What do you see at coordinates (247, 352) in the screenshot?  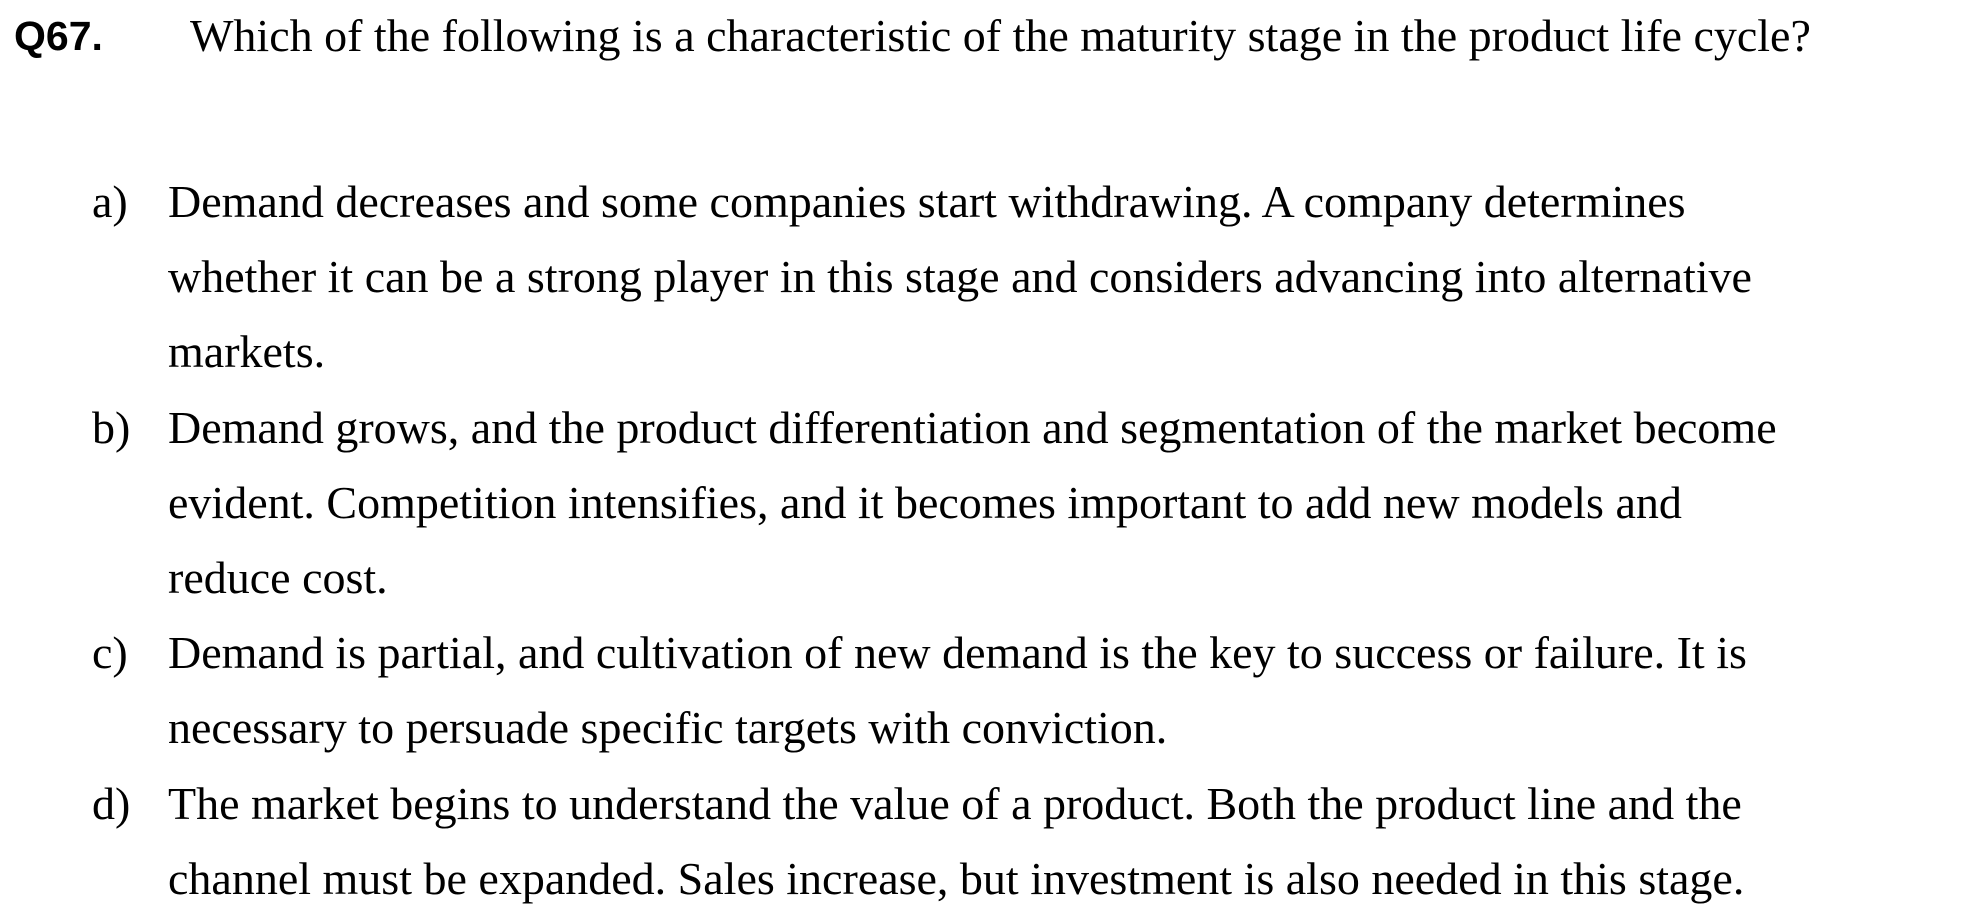 I see `option-a-line-3: markets.` at bounding box center [247, 352].